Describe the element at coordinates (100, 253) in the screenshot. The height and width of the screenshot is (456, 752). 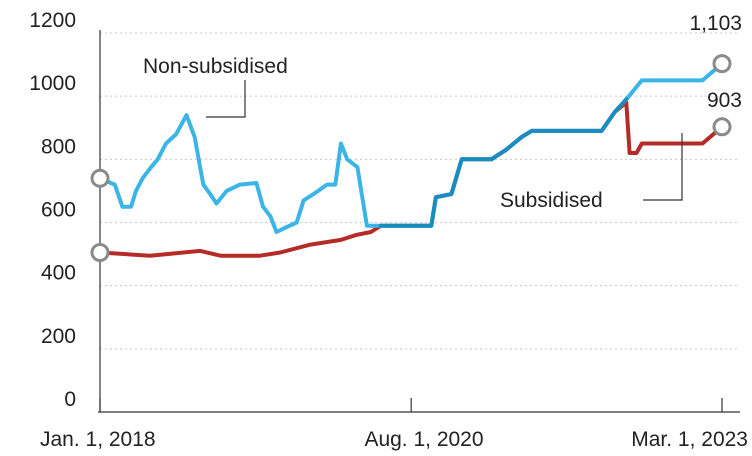
I see `subsidised-start-marker` at that location.